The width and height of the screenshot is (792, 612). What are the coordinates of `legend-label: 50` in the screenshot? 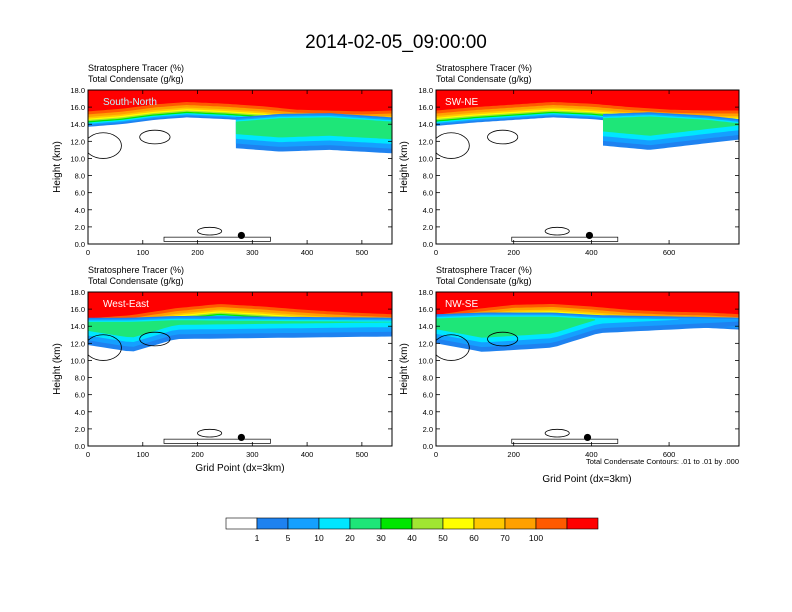 It's located at (443, 538).